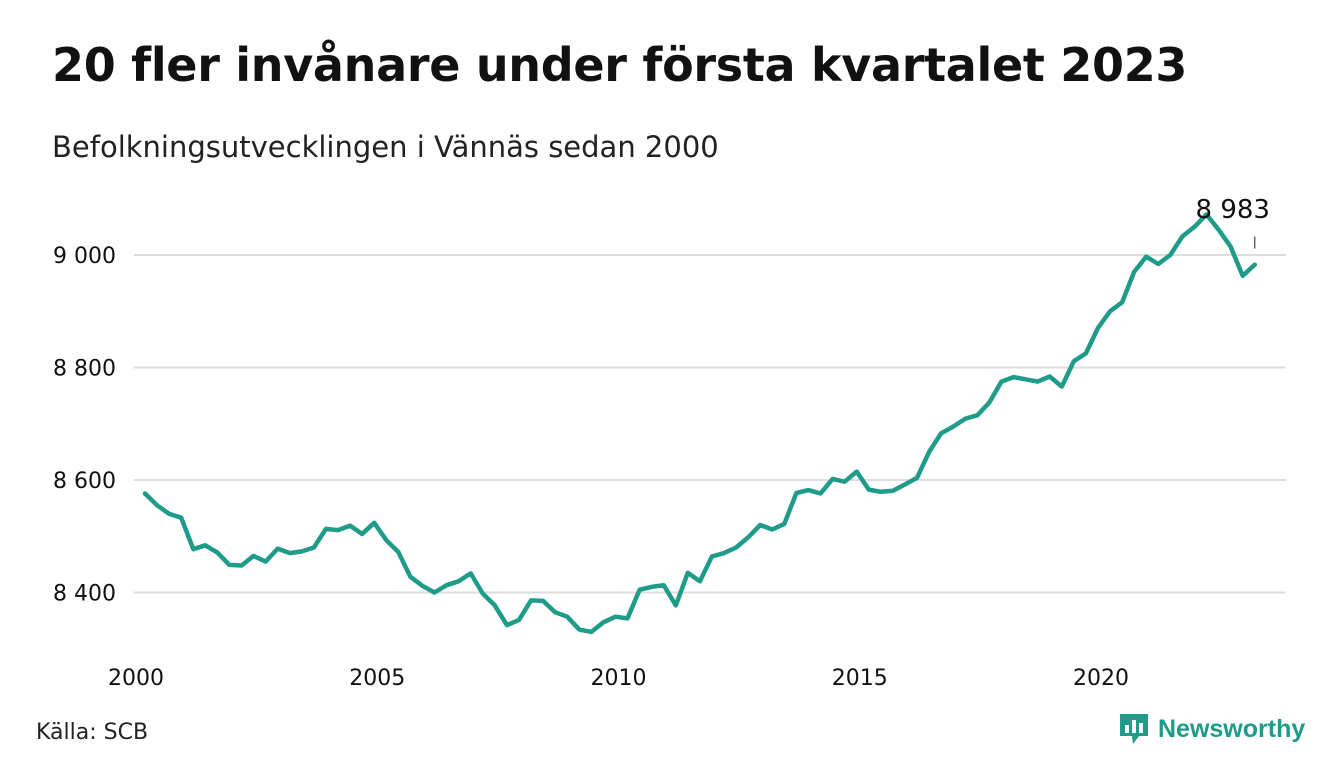 This screenshot has width=1340, height=780. I want to click on x-tick-label: 2015, so click(860, 678).